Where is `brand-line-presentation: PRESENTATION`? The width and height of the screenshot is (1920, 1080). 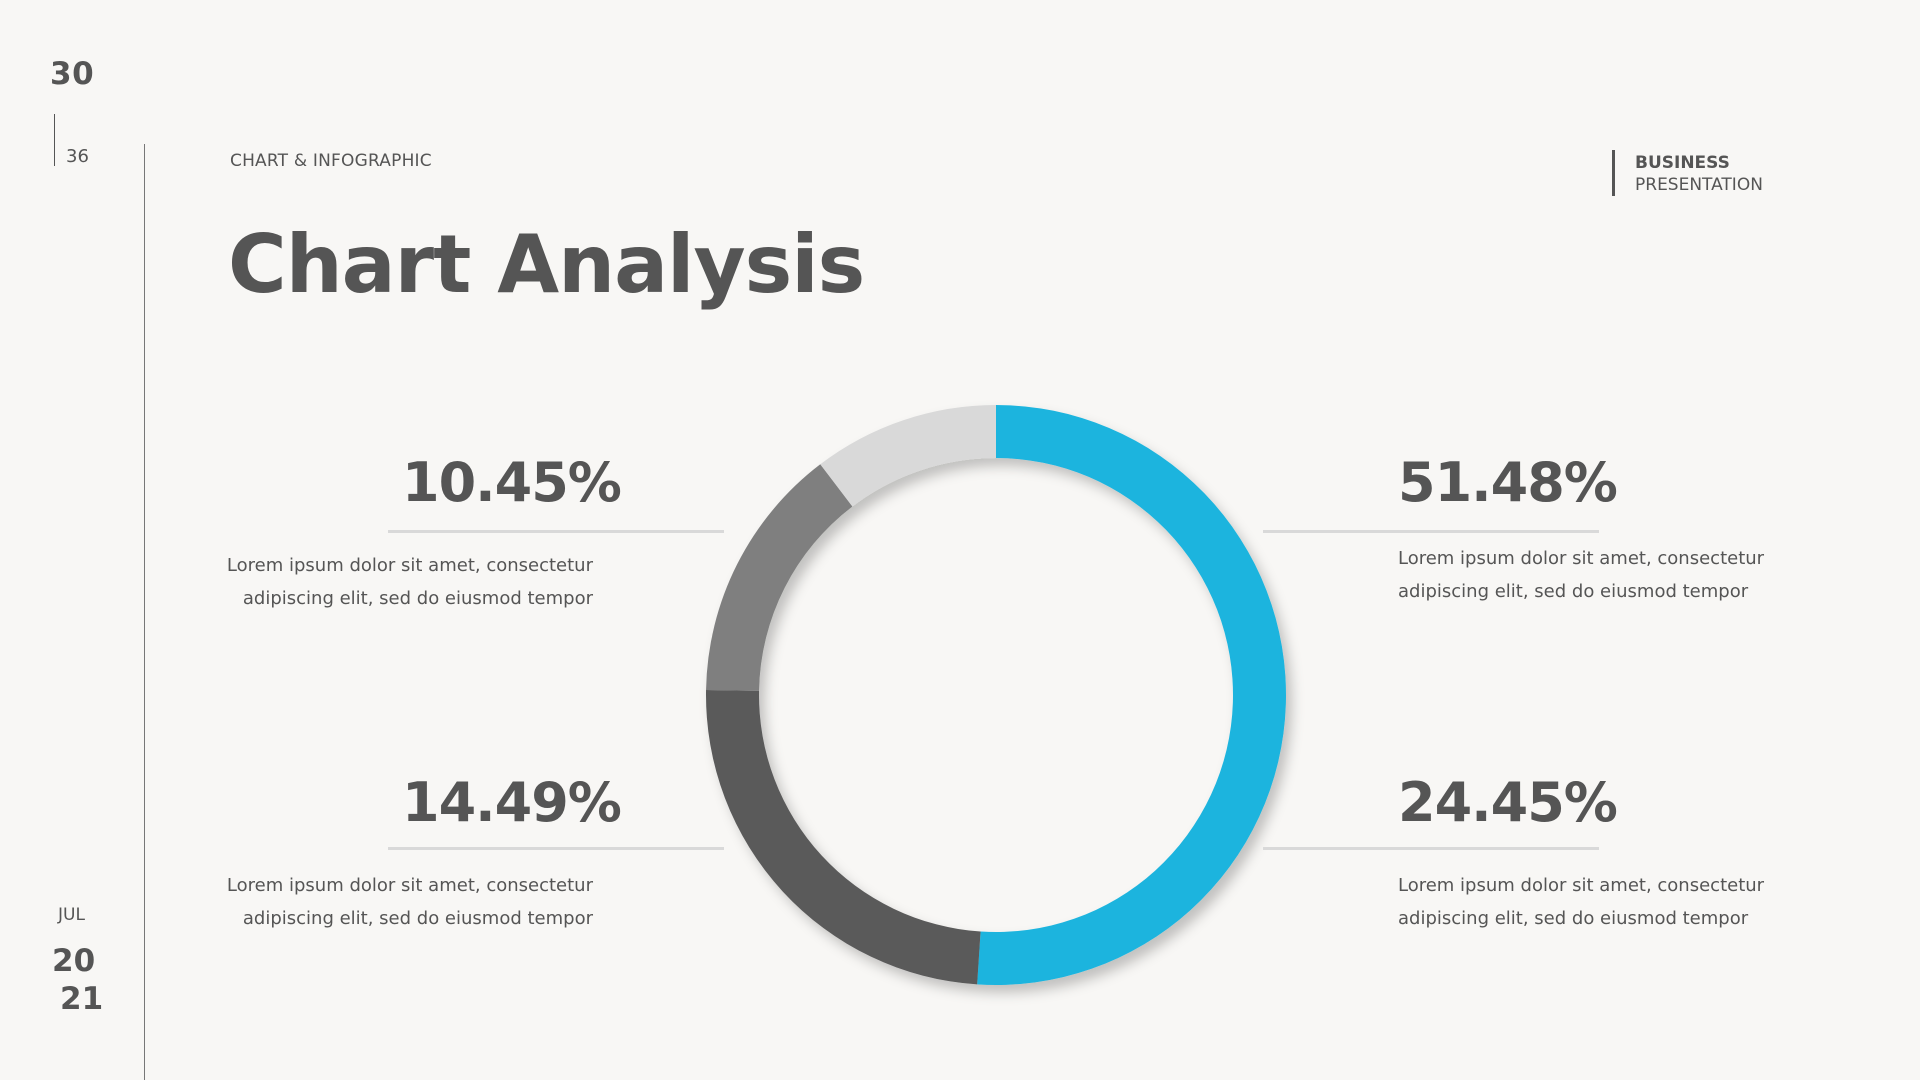
brand-line-presentation: PRESENTATION is located at coordinates (1699, 185).